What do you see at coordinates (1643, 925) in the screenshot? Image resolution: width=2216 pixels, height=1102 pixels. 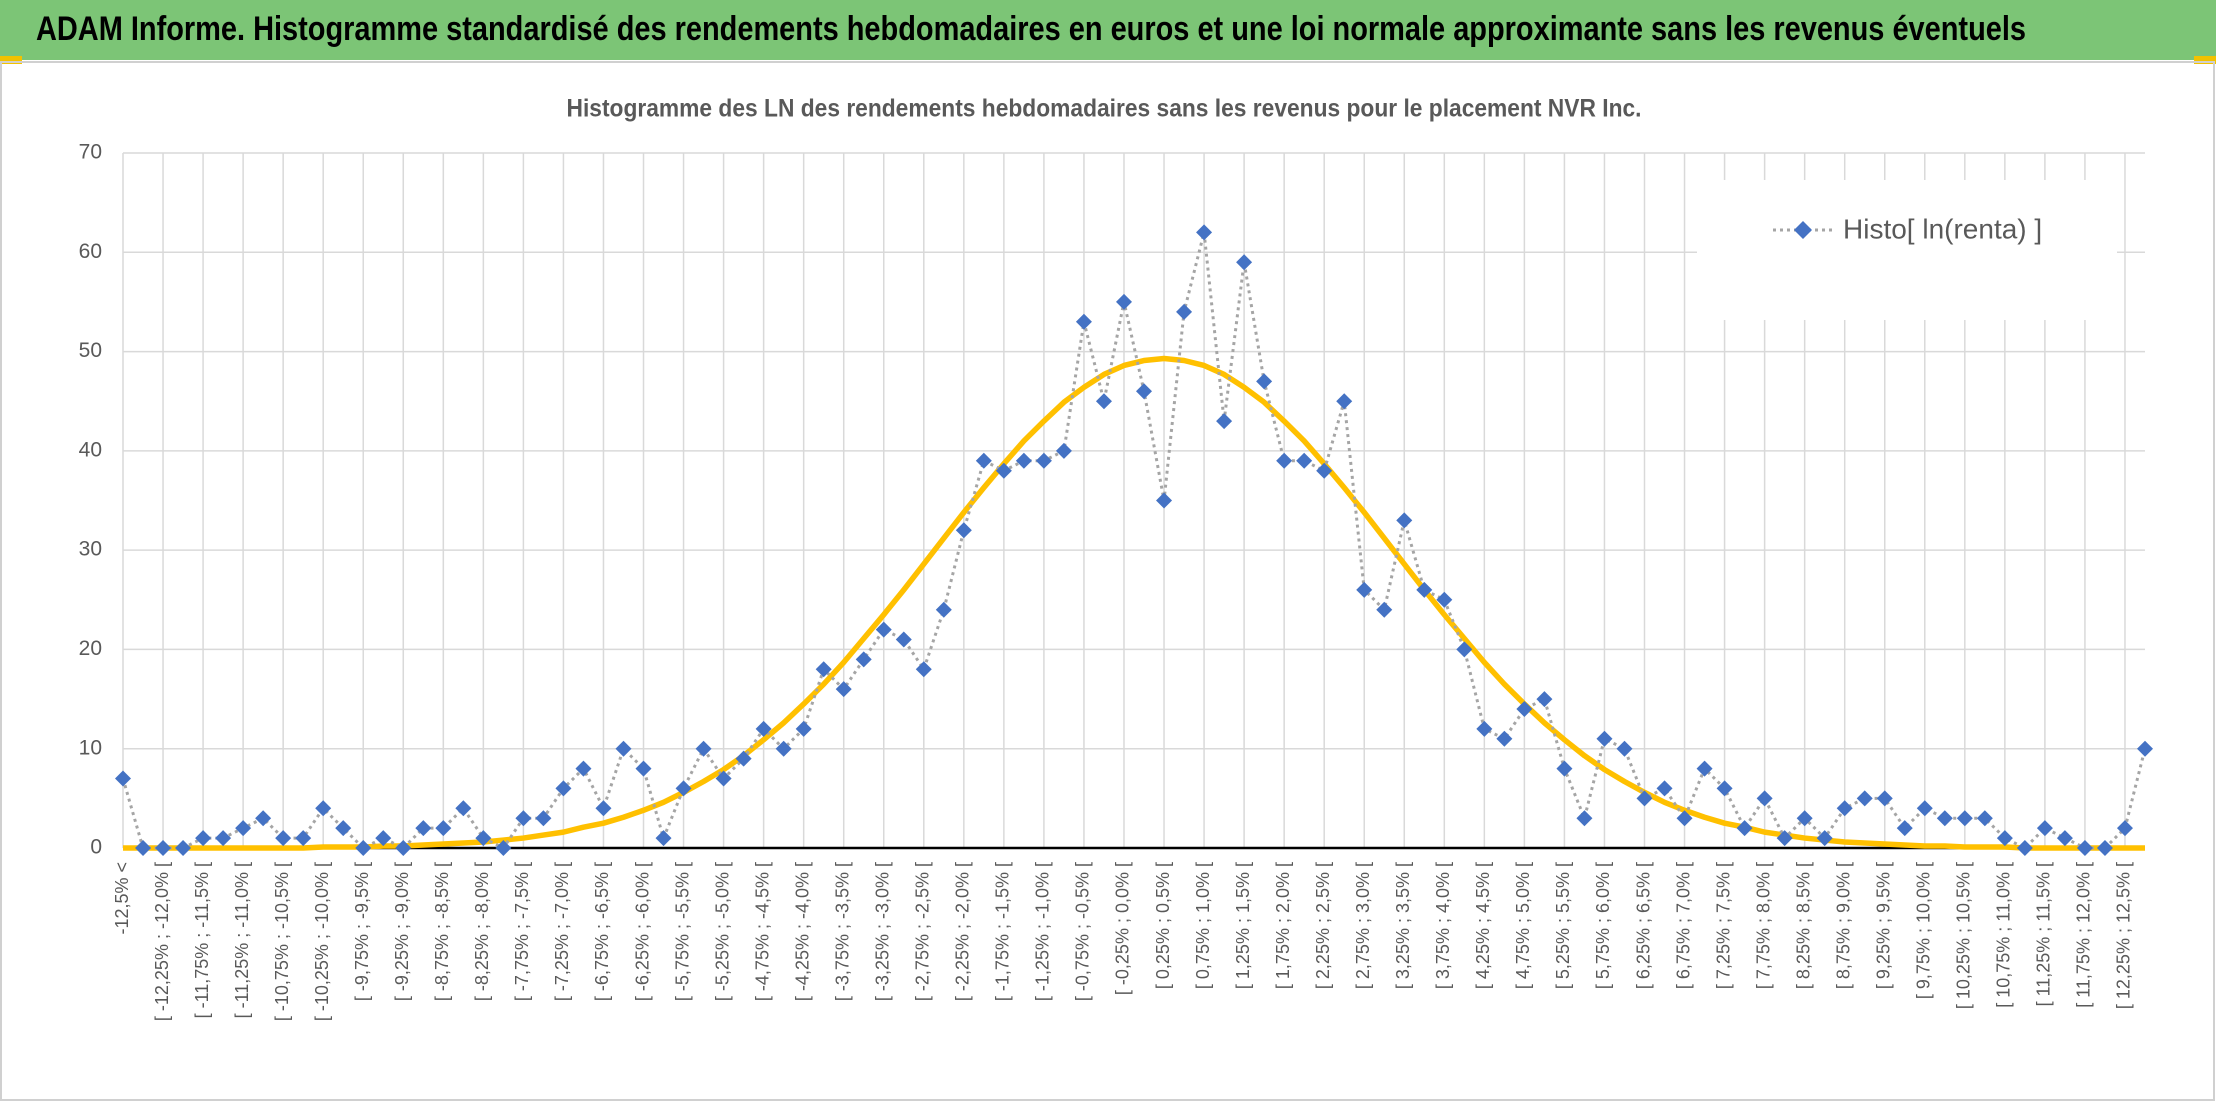 I see `x-tick-label: [ 6,25% ; 6,5% [` at bounding box center [1643, 925].